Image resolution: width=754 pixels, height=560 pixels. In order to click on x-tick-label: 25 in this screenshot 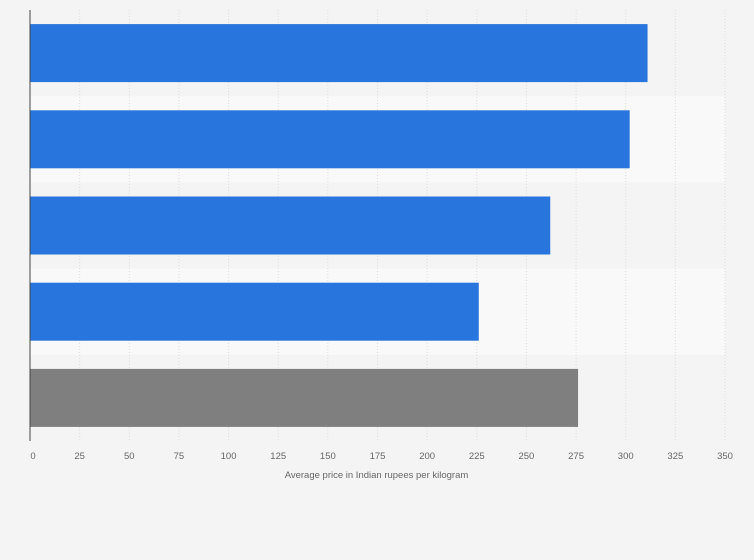, I will do `click(79, 456)`.